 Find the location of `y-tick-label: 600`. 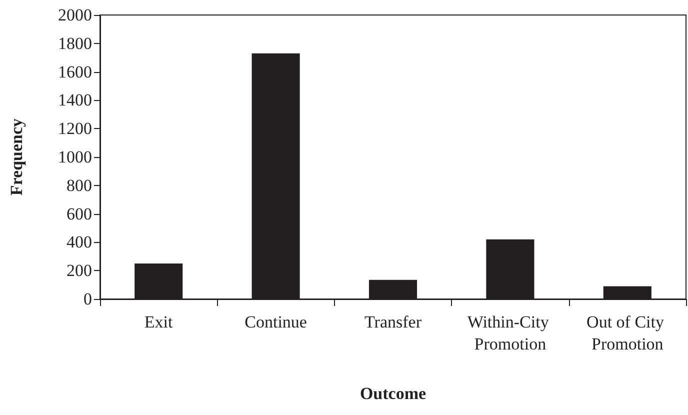

y-tick-label: 600 is located at coordinates (79, 214).